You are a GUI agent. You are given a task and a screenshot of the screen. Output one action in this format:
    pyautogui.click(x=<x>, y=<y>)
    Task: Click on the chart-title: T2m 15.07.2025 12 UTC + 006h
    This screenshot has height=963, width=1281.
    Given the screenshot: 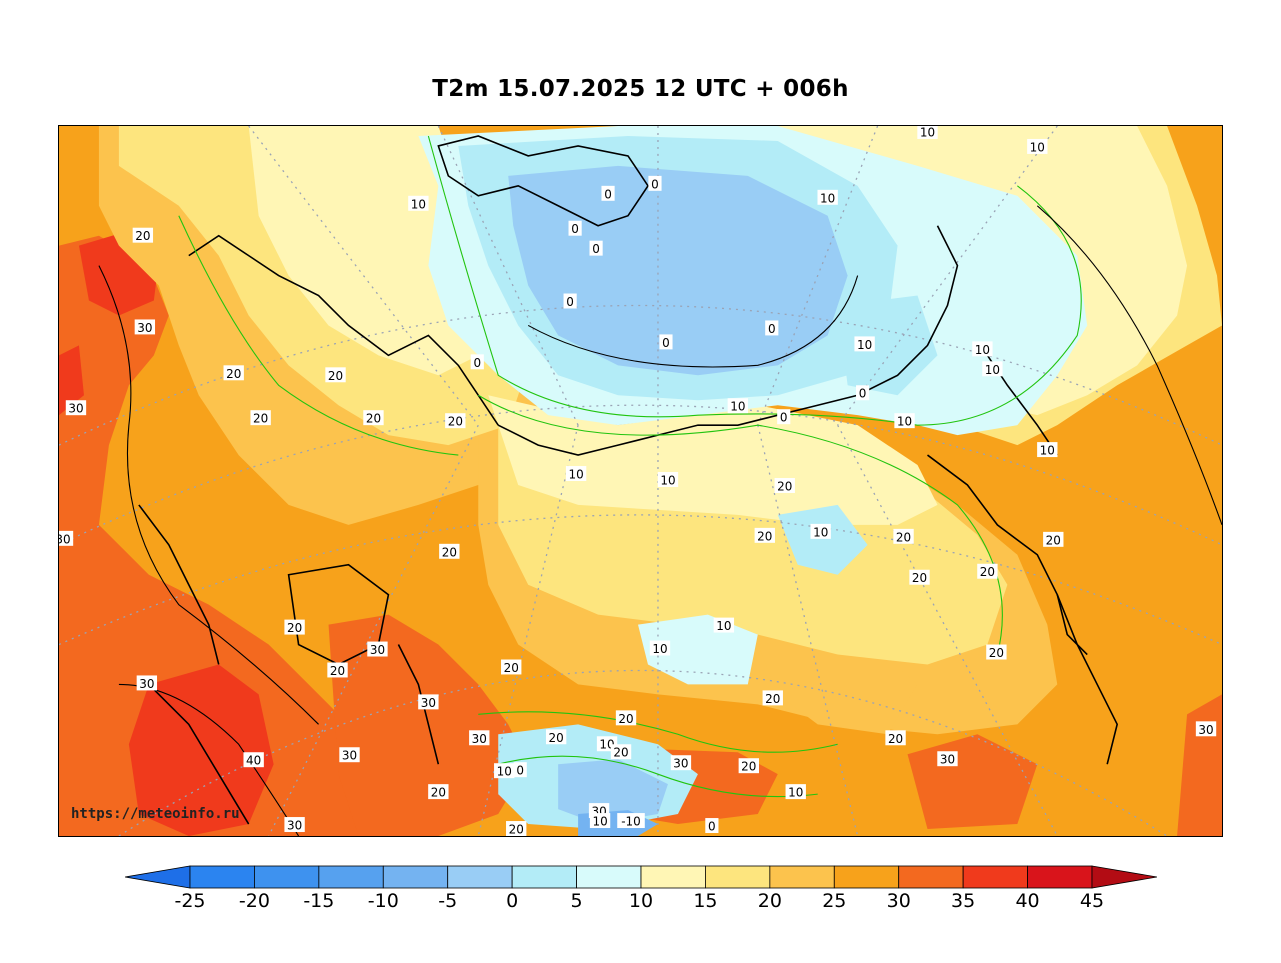 What is the action you would take?
    pyautogui.click(x=640, y=89)
    